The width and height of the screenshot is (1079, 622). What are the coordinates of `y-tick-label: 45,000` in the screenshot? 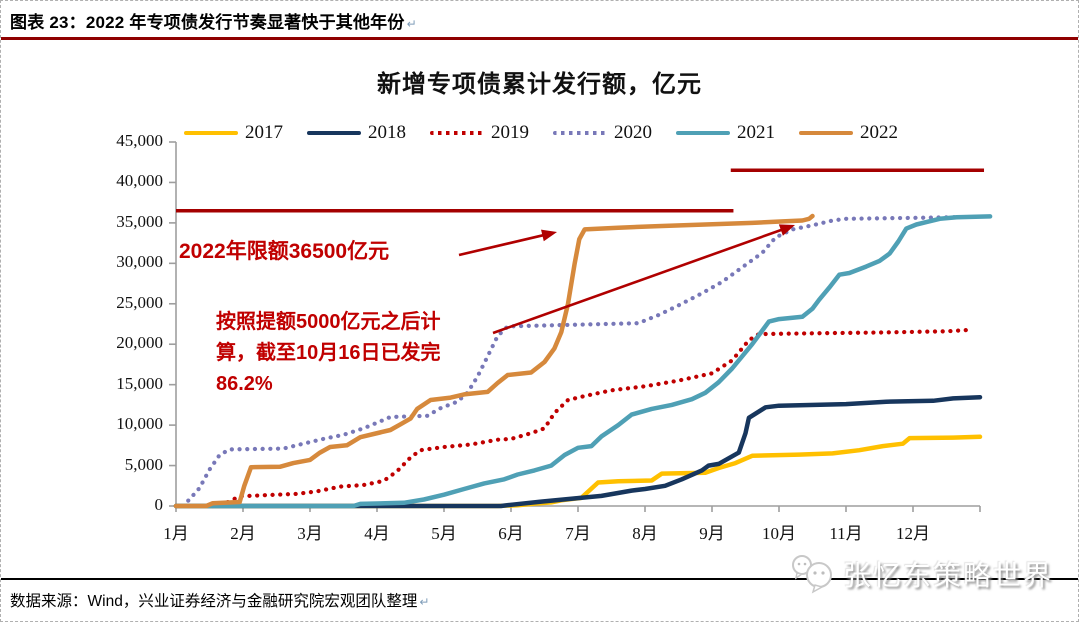 It's located at (139, 140).